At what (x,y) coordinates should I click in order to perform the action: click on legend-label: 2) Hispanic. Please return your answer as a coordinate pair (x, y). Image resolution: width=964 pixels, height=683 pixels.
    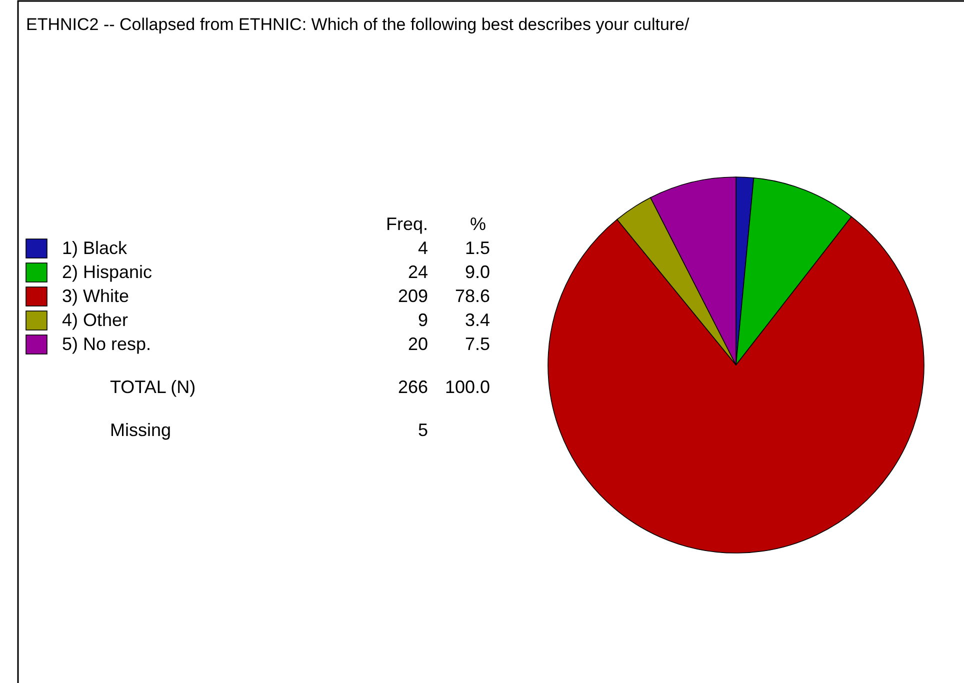
    Looking at the image, I should click on (107, 272).